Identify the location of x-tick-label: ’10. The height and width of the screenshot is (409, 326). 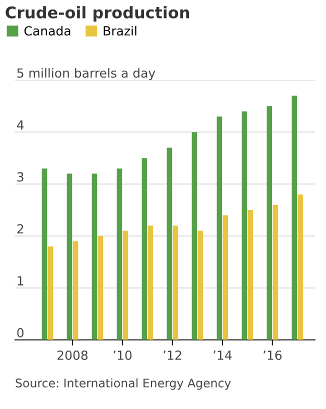
(123, 355).